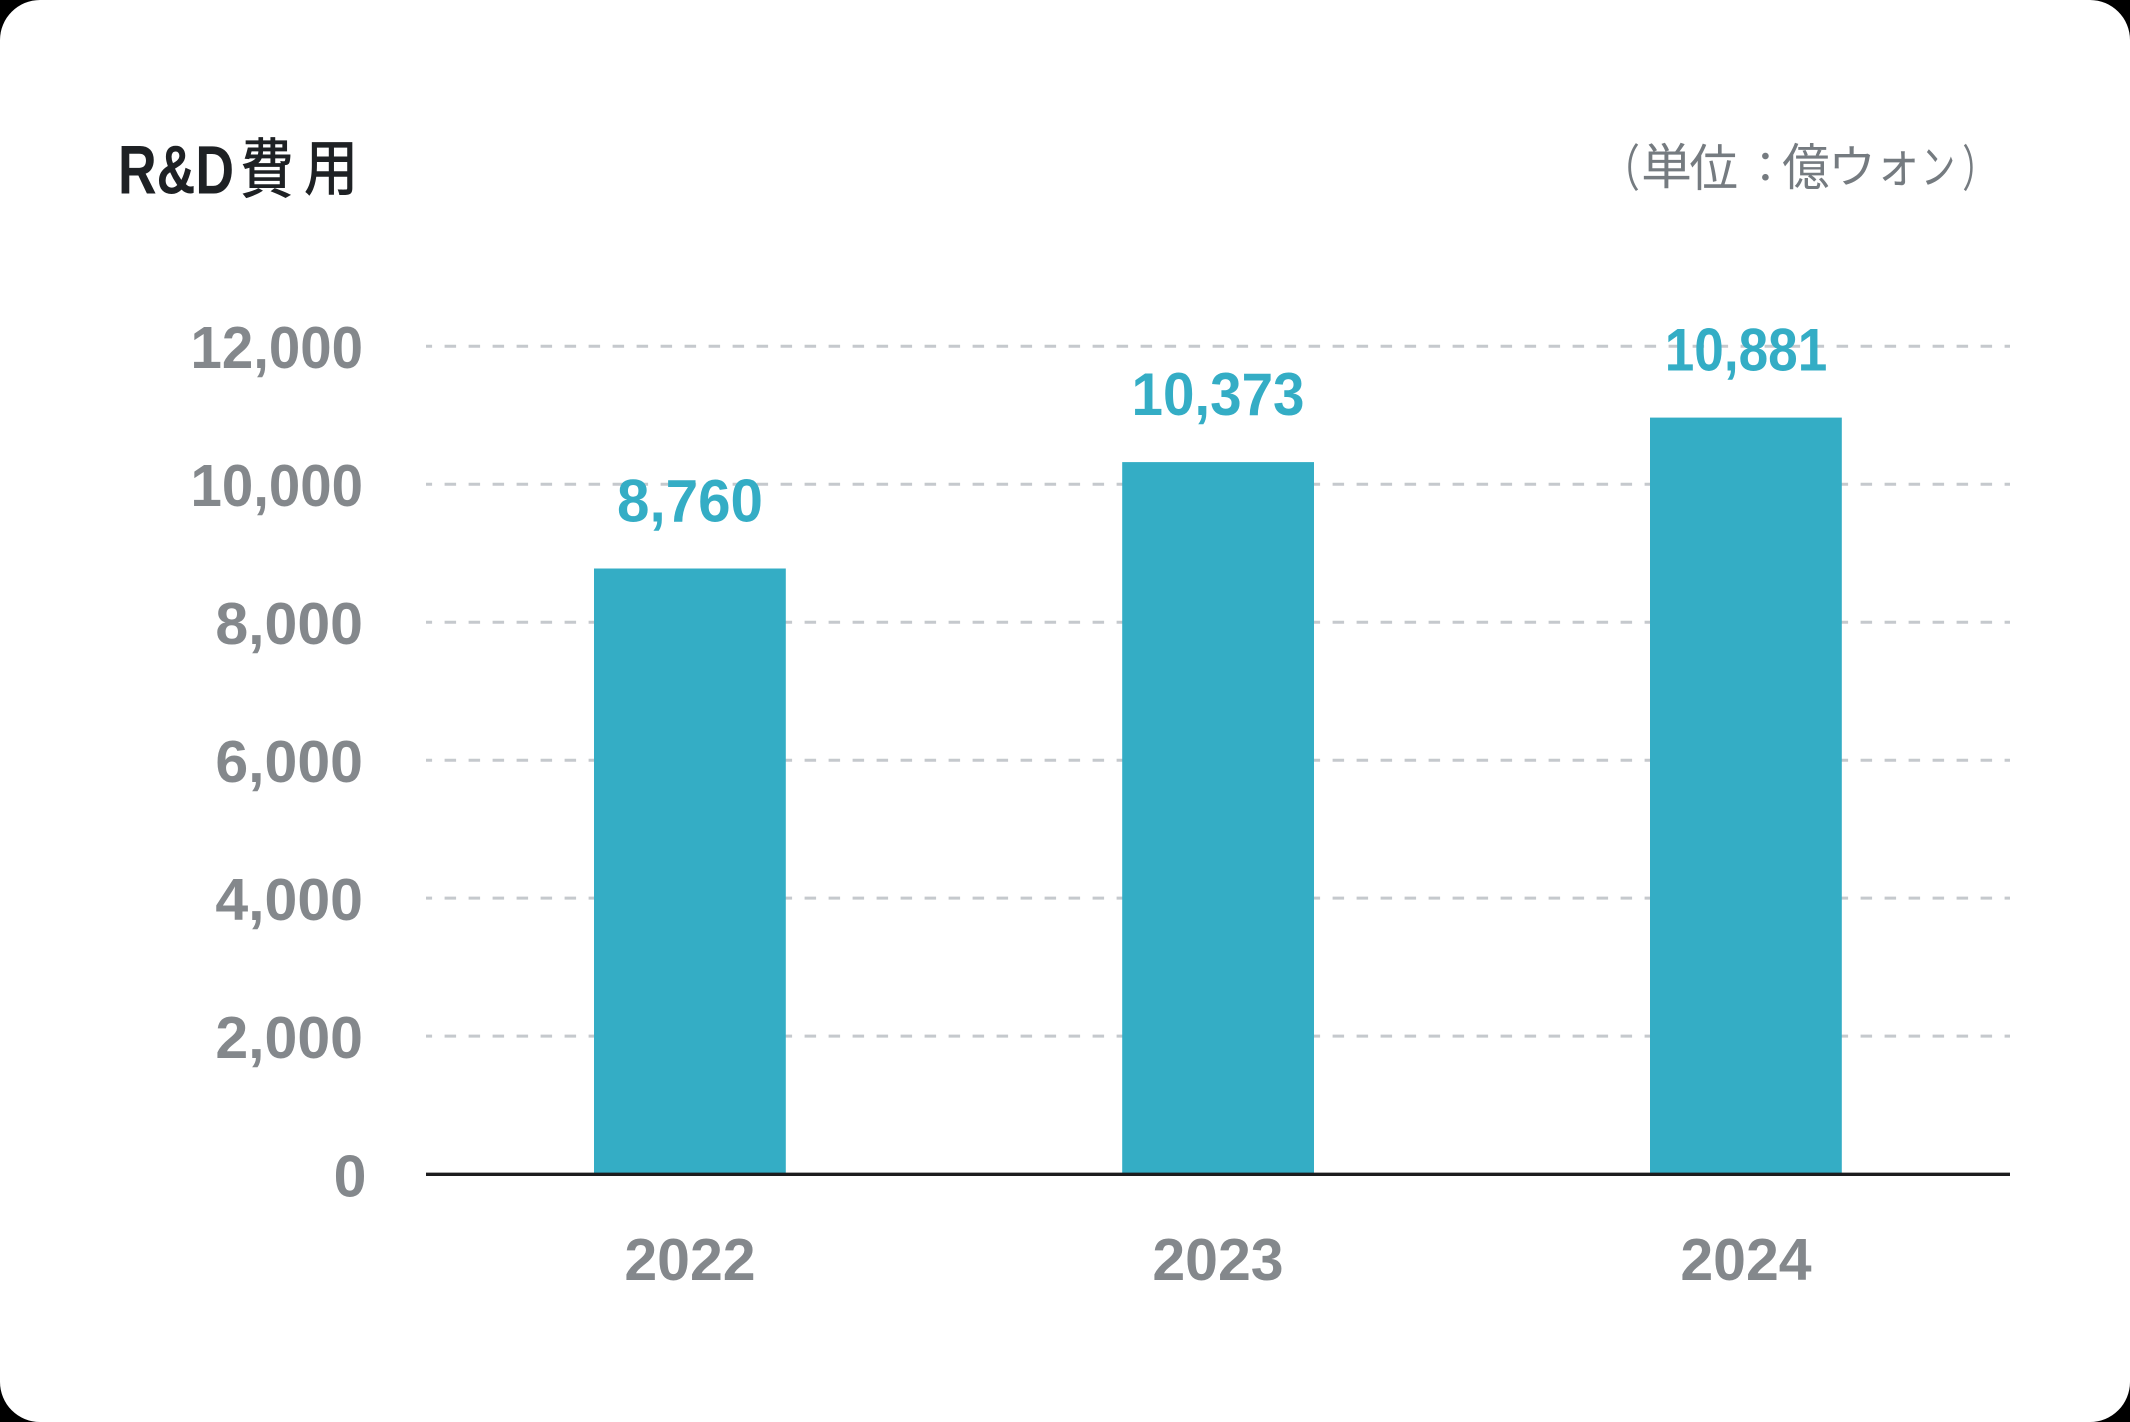  What do you see at coordinates (289, 1038) in the screenshot?
I see `svg-text: 2,000` at bounding box center [289, 1038].